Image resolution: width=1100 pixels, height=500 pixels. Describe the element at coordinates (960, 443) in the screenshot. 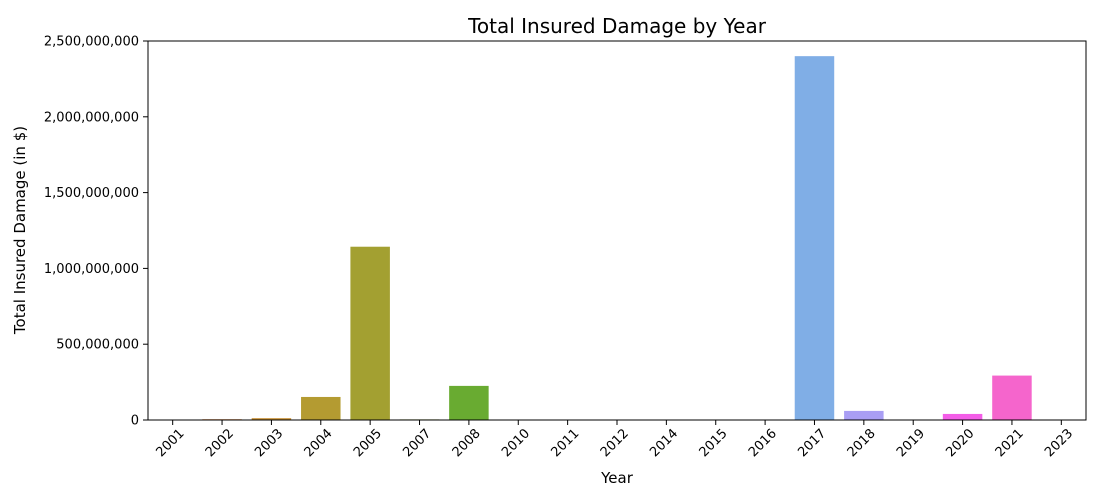

I see `x-tick-label-2020: 2020` at that location.